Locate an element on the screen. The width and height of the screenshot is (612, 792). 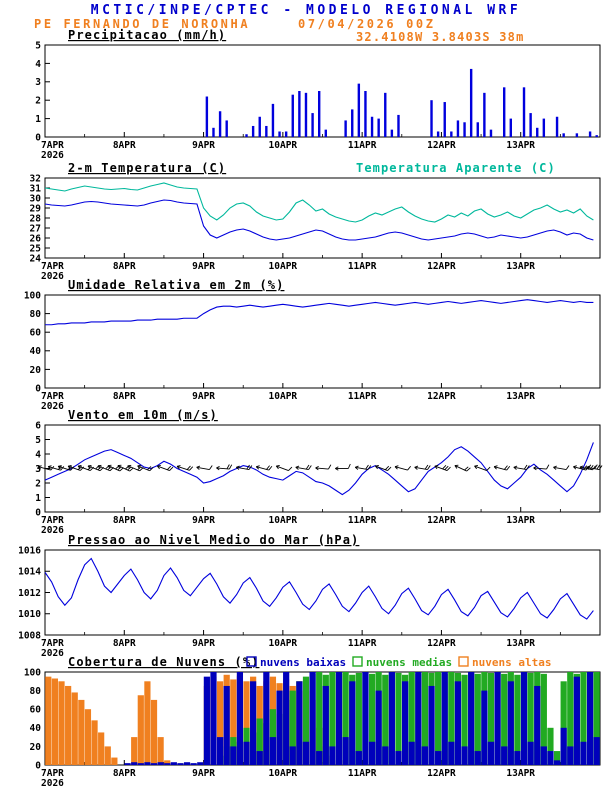
y-tick-label: 20 is located at coordinates (36, 370).